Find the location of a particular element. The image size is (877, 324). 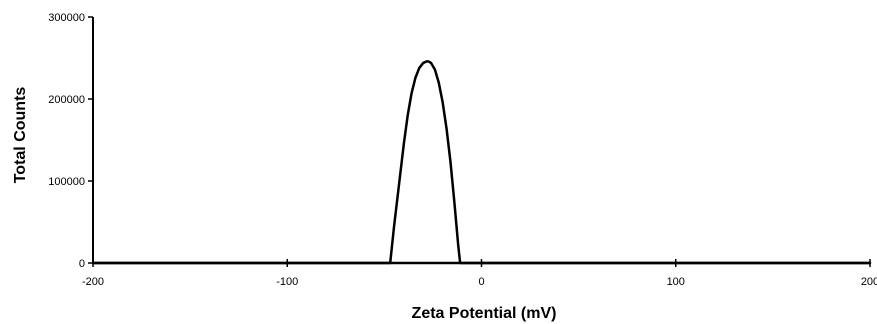

y-tick-label: 0 is located at coordinates (82, 264).